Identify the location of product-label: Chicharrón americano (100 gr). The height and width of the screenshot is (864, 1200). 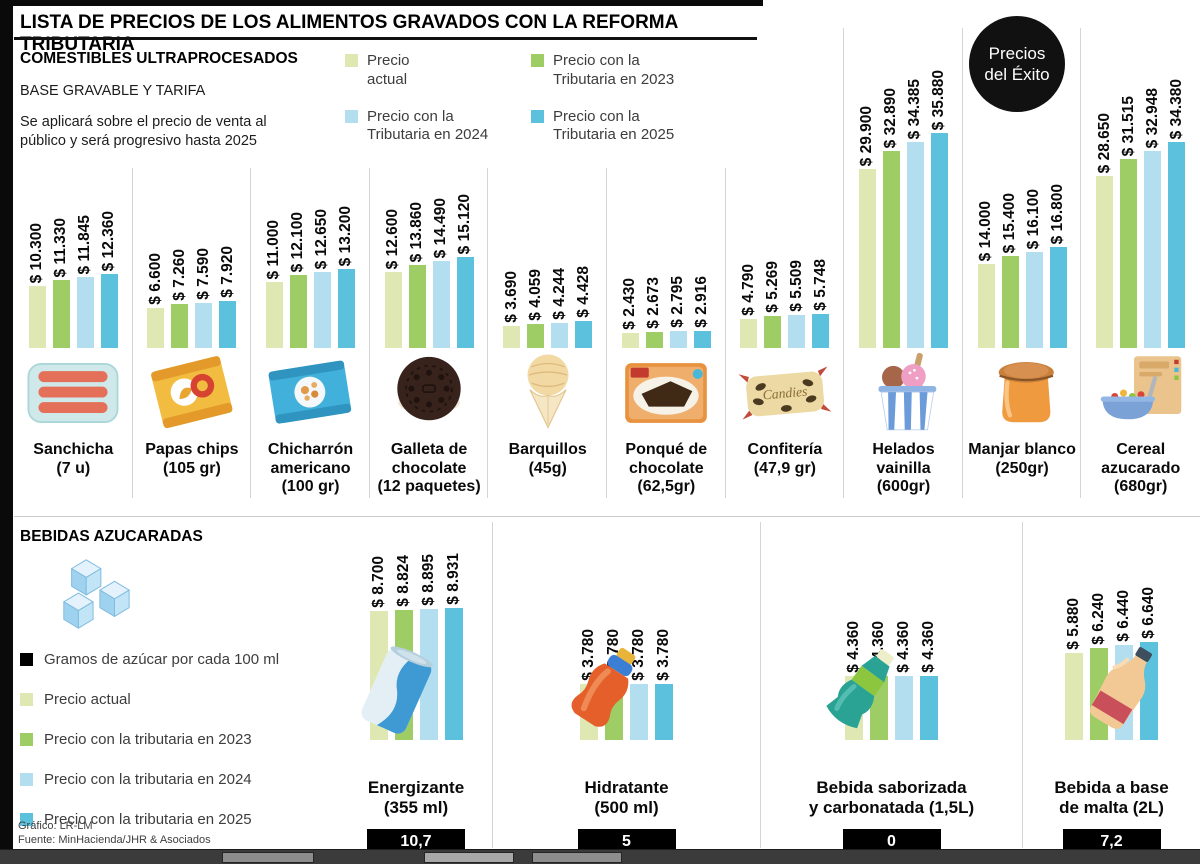
(310, 468).